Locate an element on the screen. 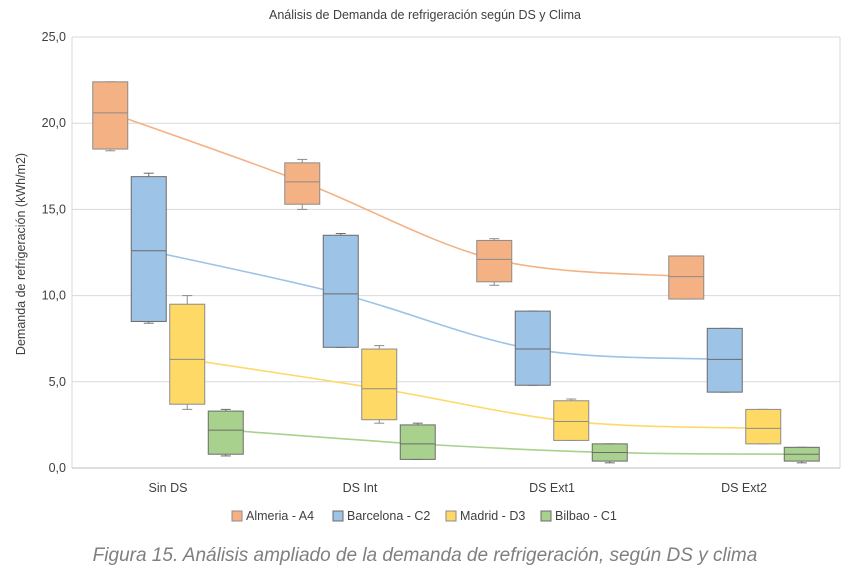  x-tick-label: DS Int is located at coordinates (360, 488).